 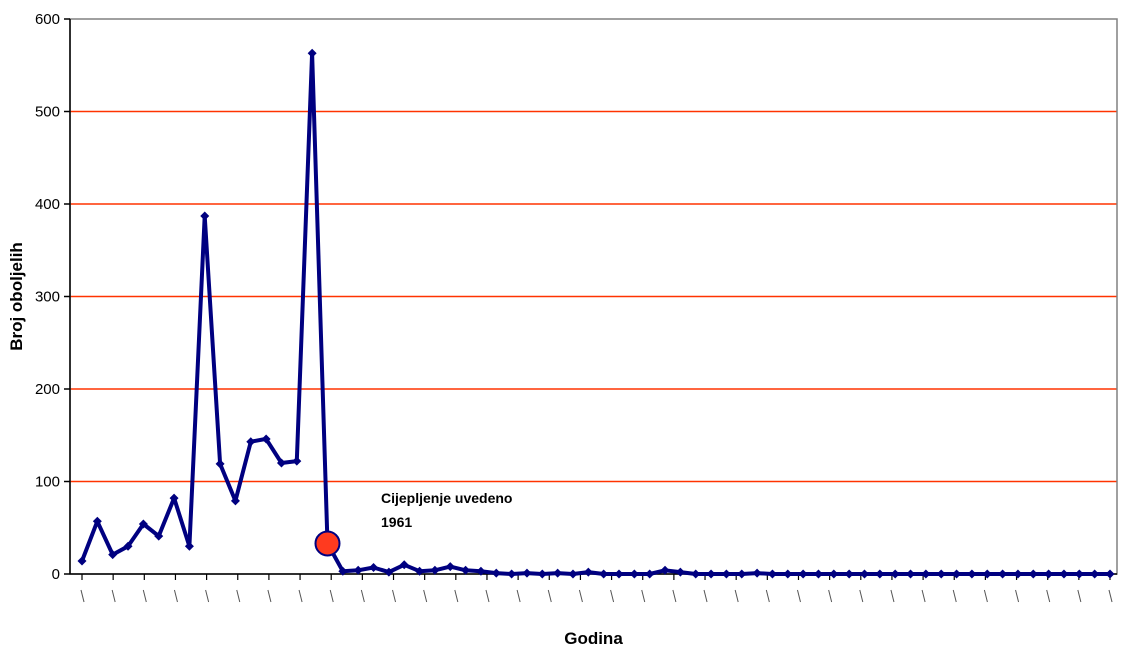 What do you see at coordinates (396, 522) in the screenshot?
I see `annotation-line-2: 1961` at bounding box center [396, 522].